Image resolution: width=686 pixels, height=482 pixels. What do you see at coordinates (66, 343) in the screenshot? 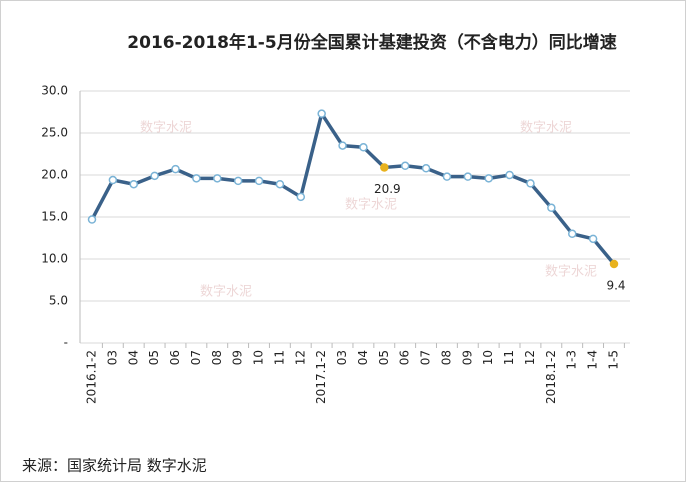
I see `y-tick-label: -` at bounding box center [66, 343].